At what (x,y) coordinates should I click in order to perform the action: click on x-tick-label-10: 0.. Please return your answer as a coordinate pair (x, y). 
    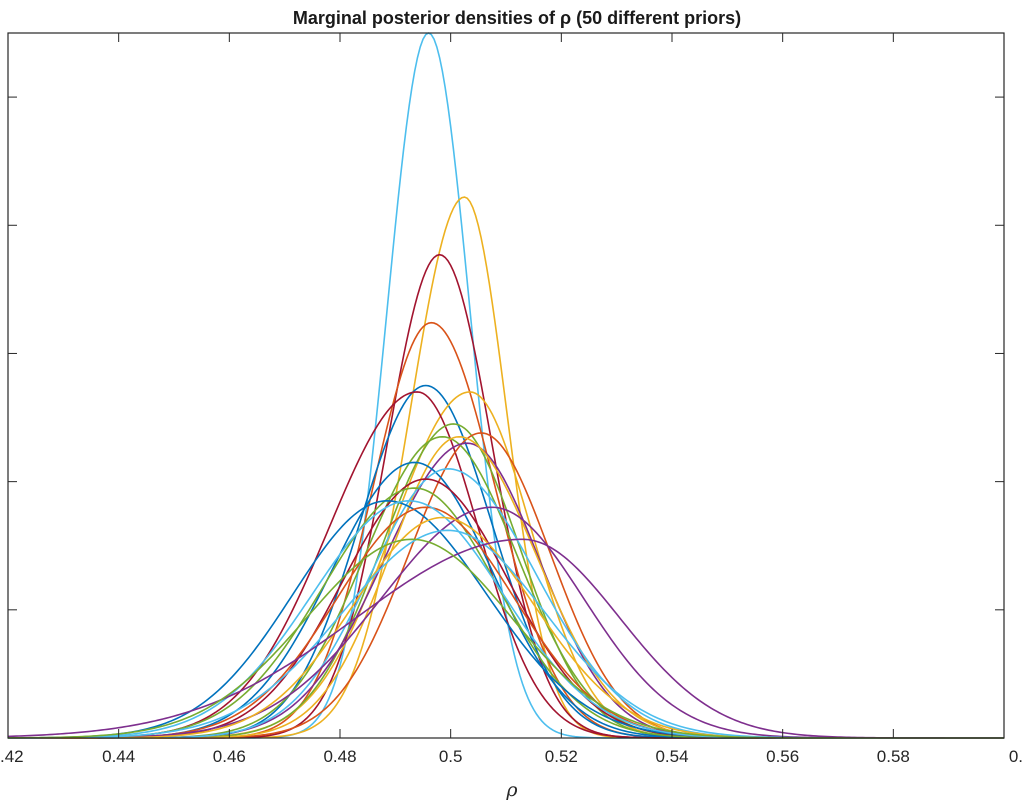
    Looking at the image, I should click on (1016, 756).